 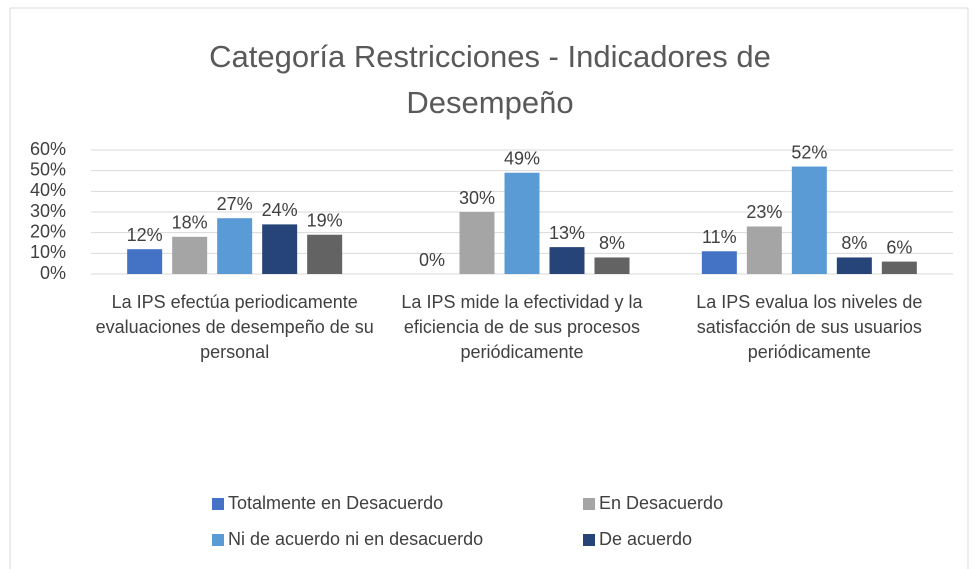 I want to click on data-label: 13%, so click(x=567, y=233).